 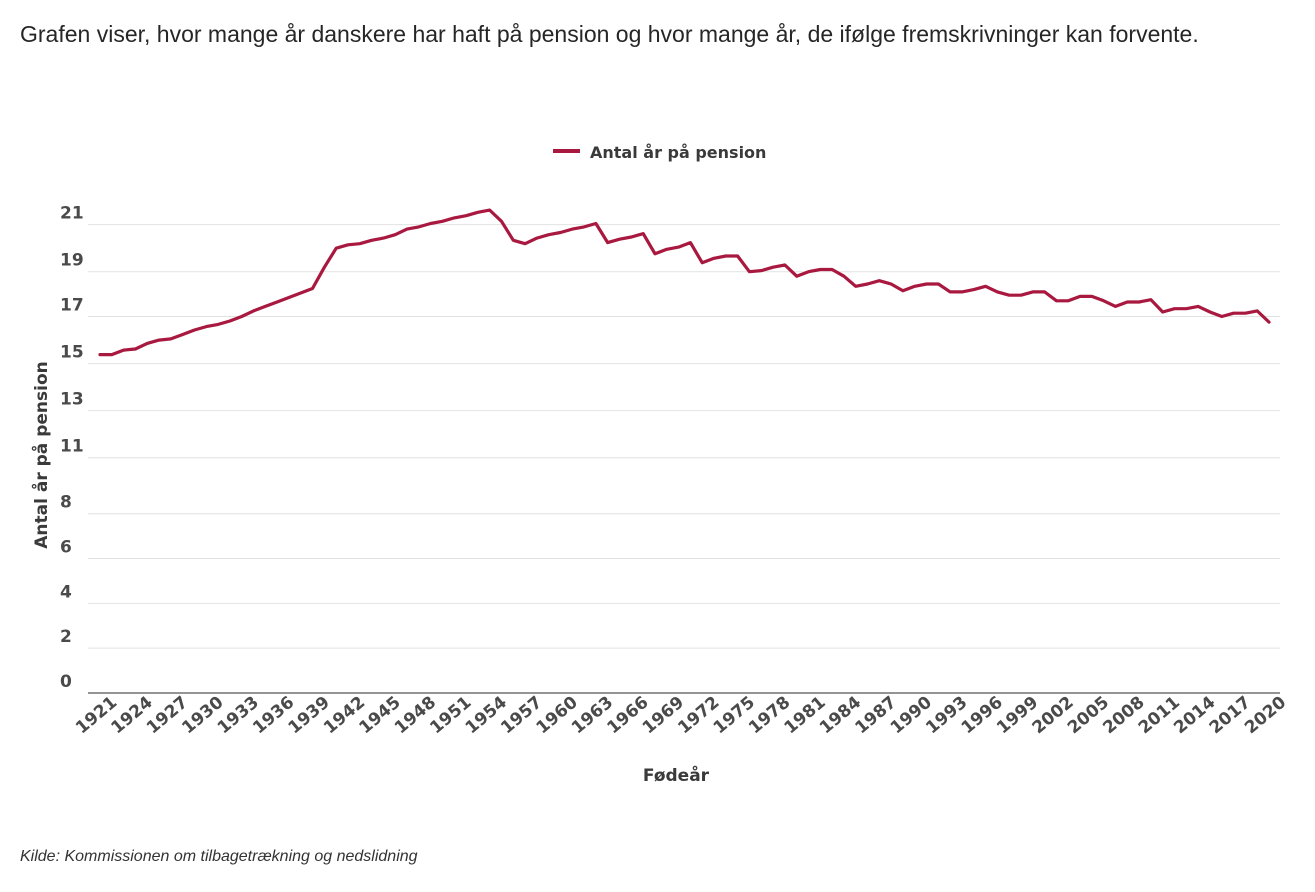 I want to click on y-tick-label: 11, so click(x=72, y=447).